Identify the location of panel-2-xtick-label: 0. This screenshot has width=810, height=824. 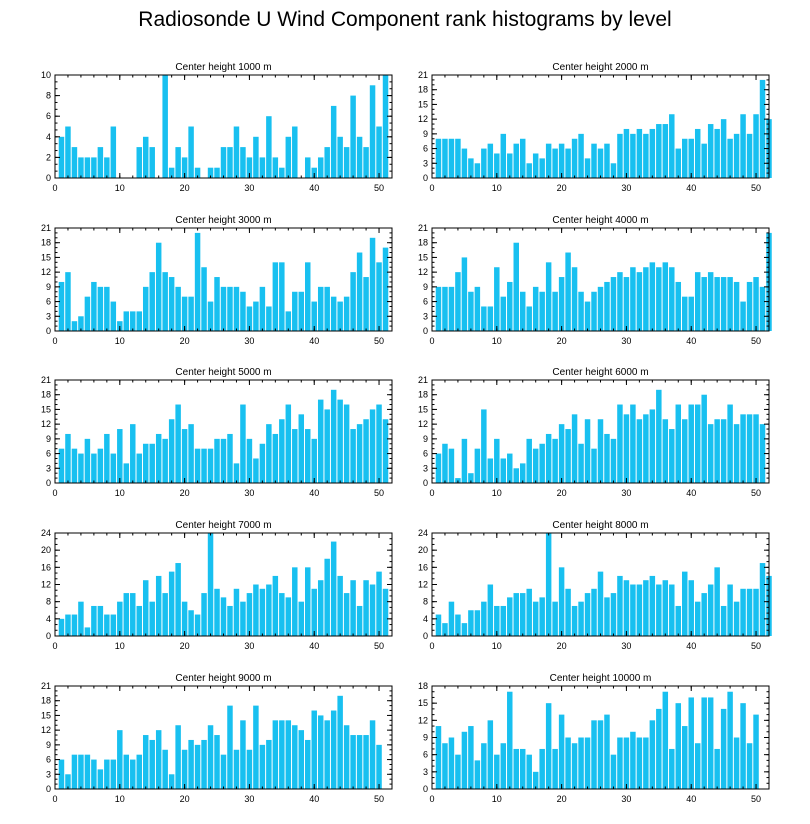
(431, 188).